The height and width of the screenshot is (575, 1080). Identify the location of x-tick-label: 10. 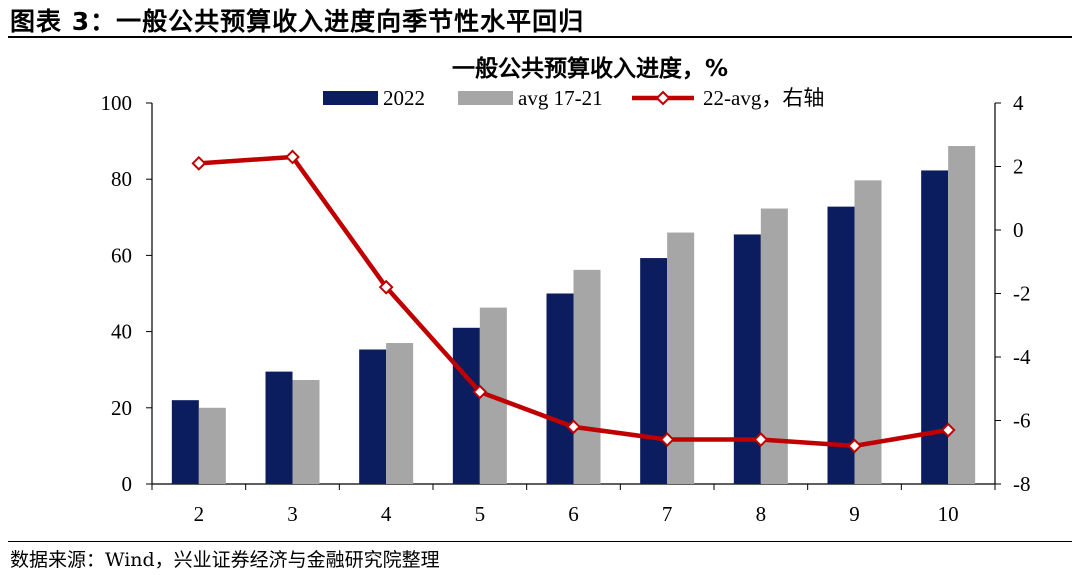
(948, 514).